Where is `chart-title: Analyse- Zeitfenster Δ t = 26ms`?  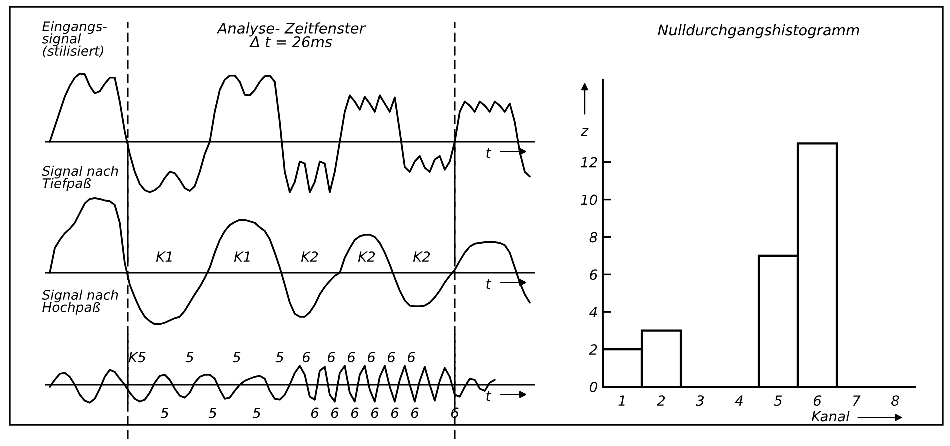
chart-title: Analyse- Zeitfenster Δ t = 26ms is located at coordinates (291, 35).